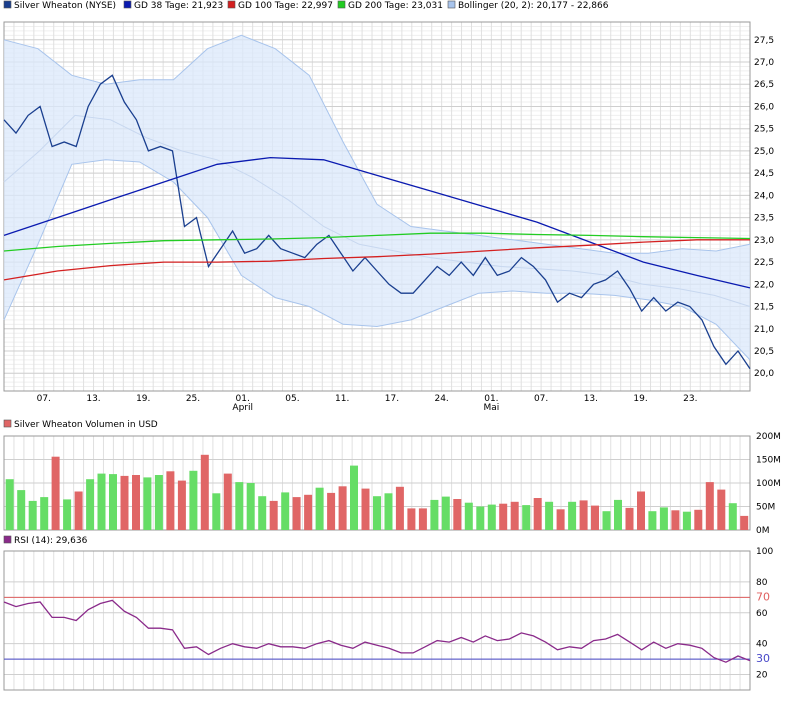 The width and height of the screenshot is (792, 701). I want to click on price-legend-label: Bollinger (20, 2): 20,177 - 22,866, so click(533, 6).